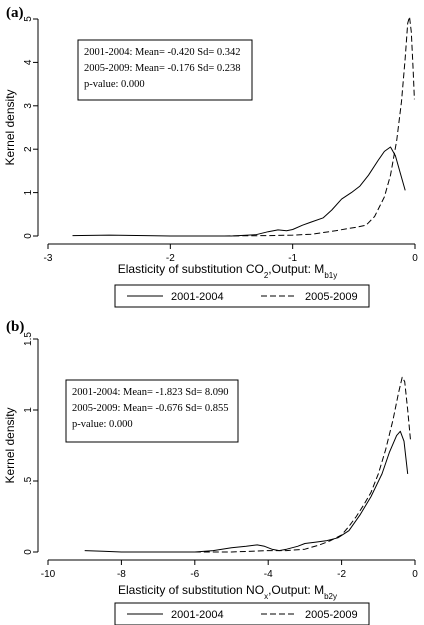 This screenshot has width=424, height=625. Describe the element at coordinates (28, 149) in the screenshot. I see `y-tick-label: 2` at that location.